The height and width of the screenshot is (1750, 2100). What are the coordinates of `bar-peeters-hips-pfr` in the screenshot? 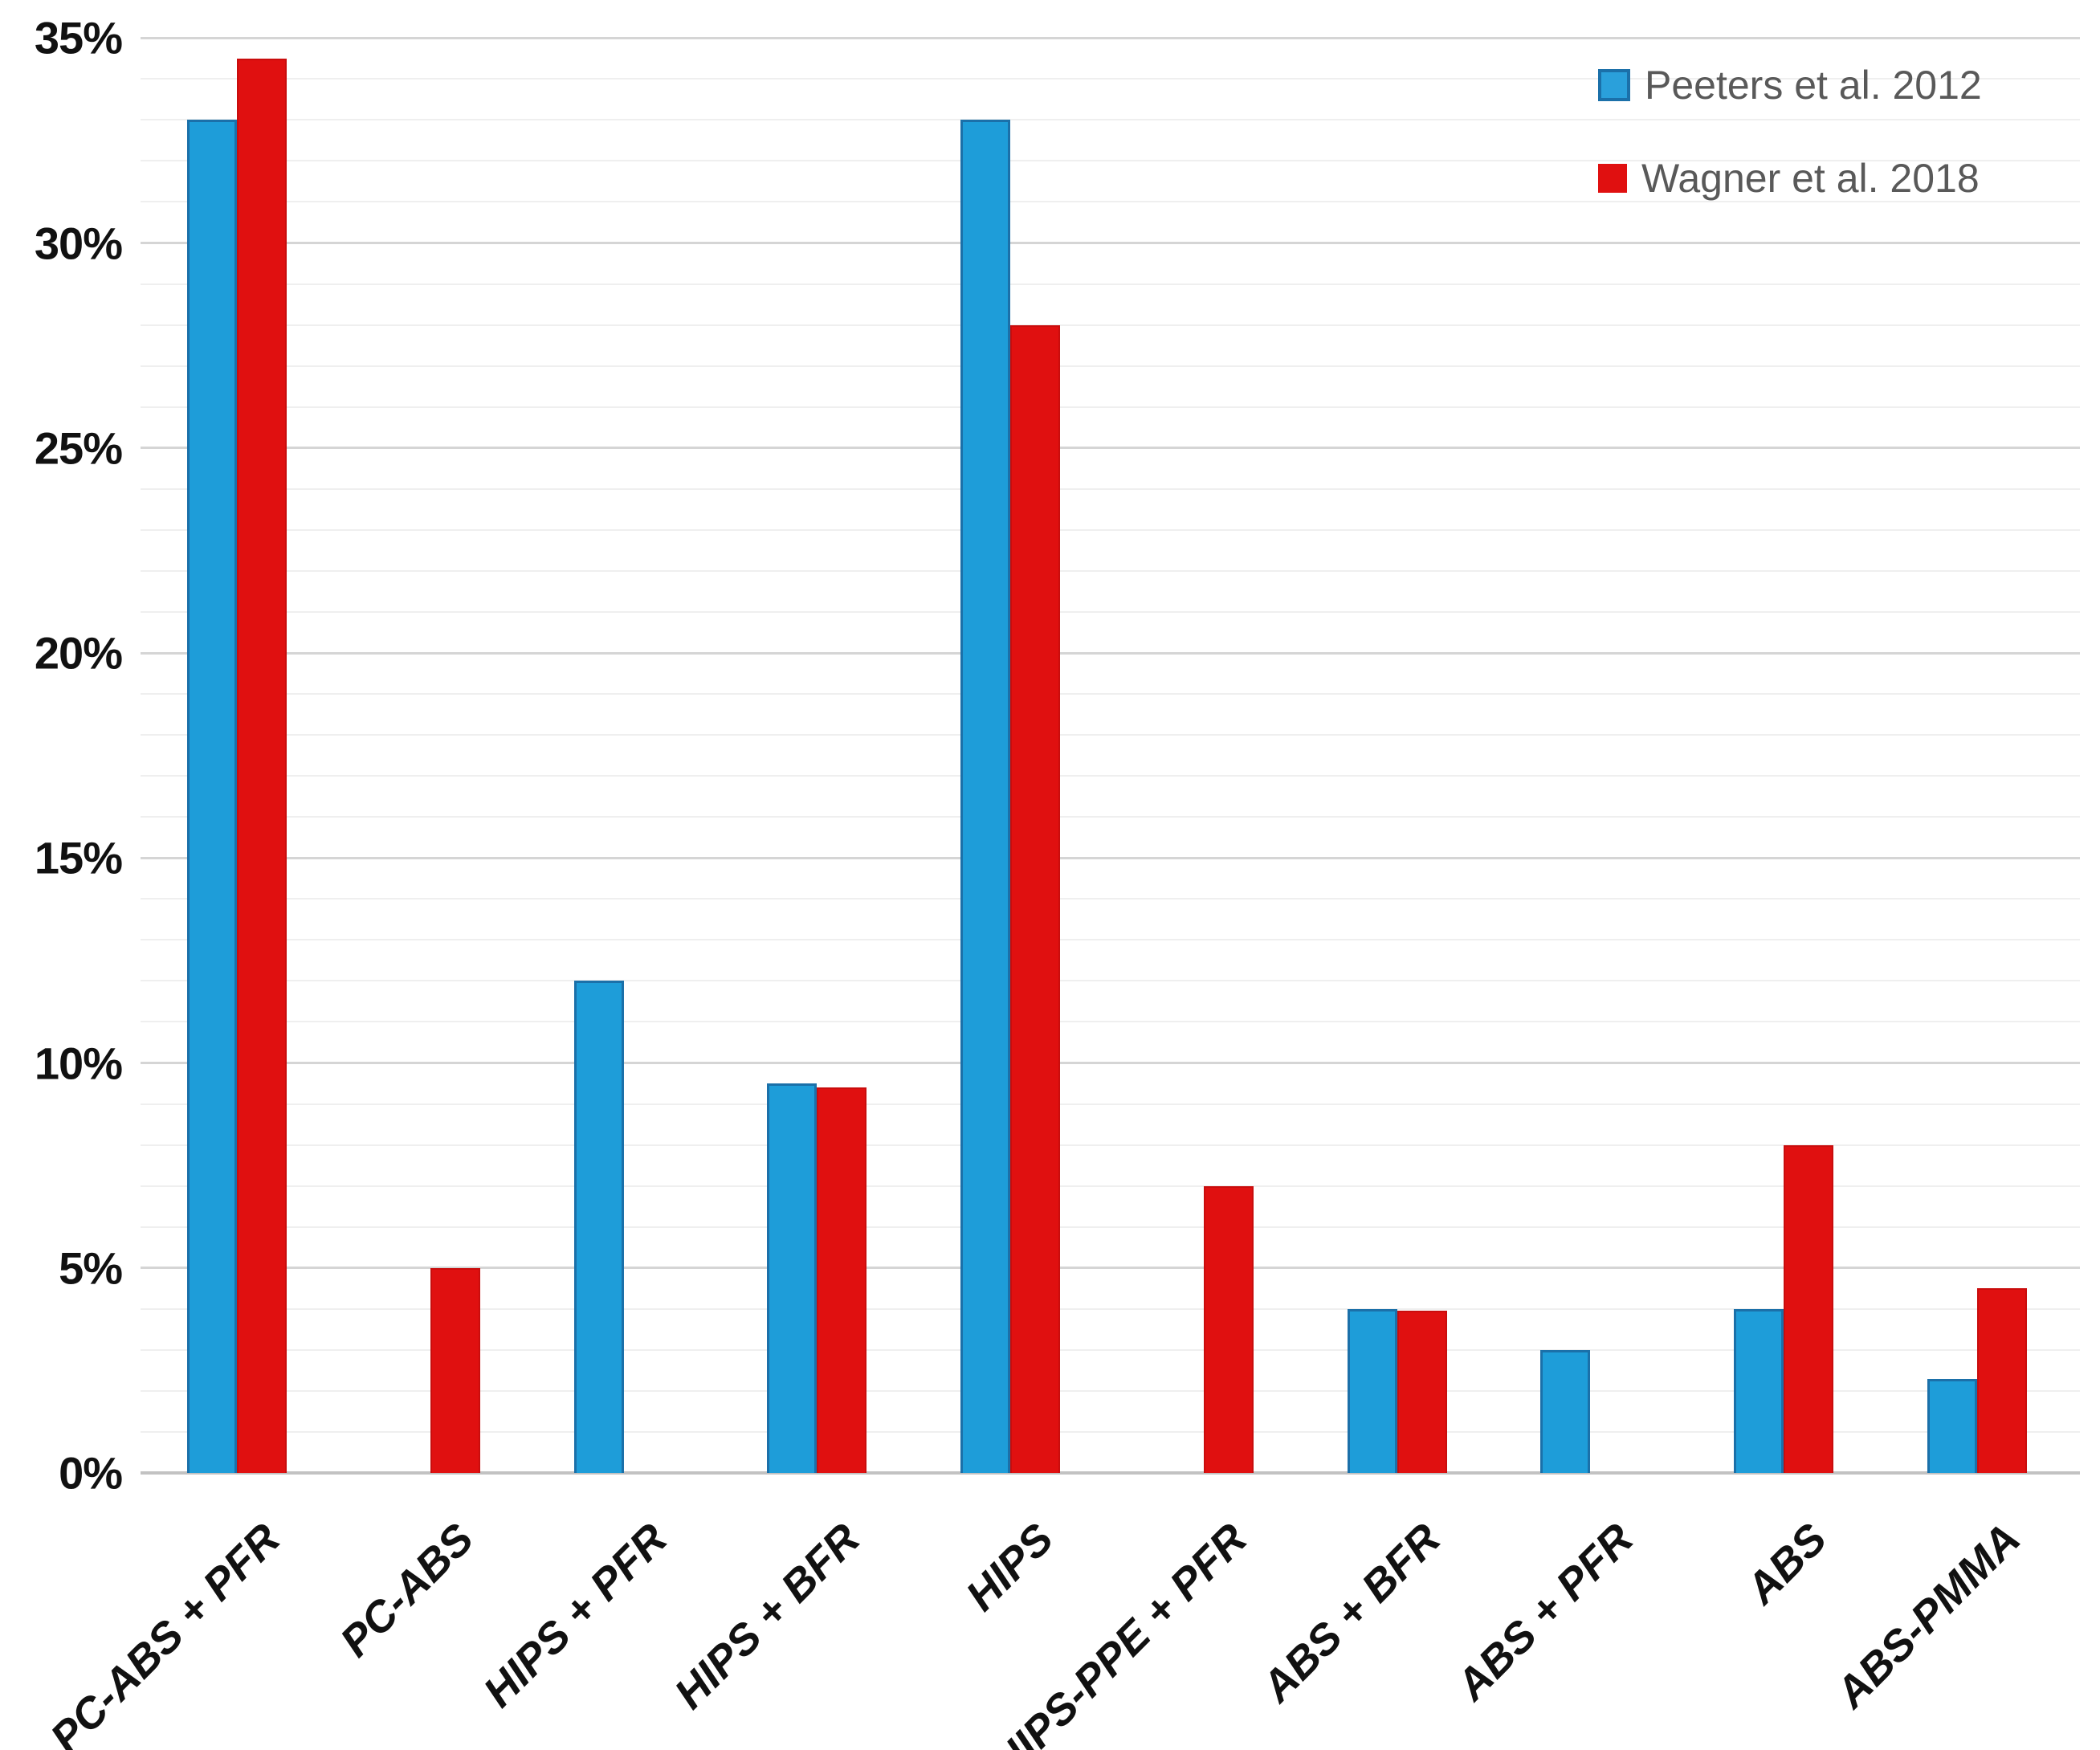 It's located at (599, 1227).